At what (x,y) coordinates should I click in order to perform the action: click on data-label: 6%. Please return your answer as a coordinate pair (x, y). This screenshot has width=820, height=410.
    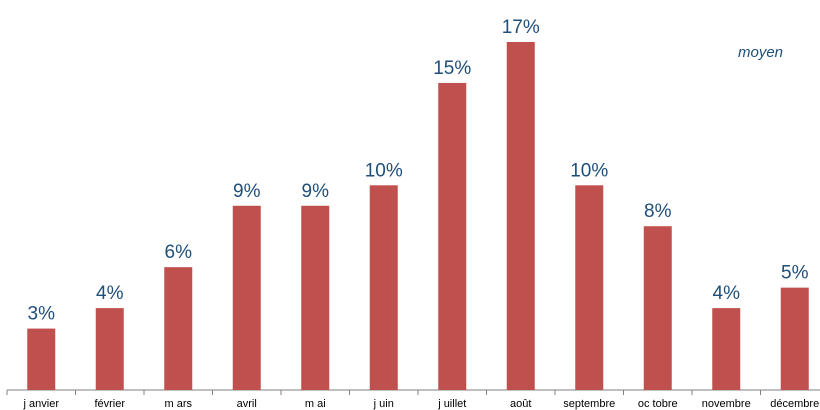
    Looking at the image, I should click on (179, 252).